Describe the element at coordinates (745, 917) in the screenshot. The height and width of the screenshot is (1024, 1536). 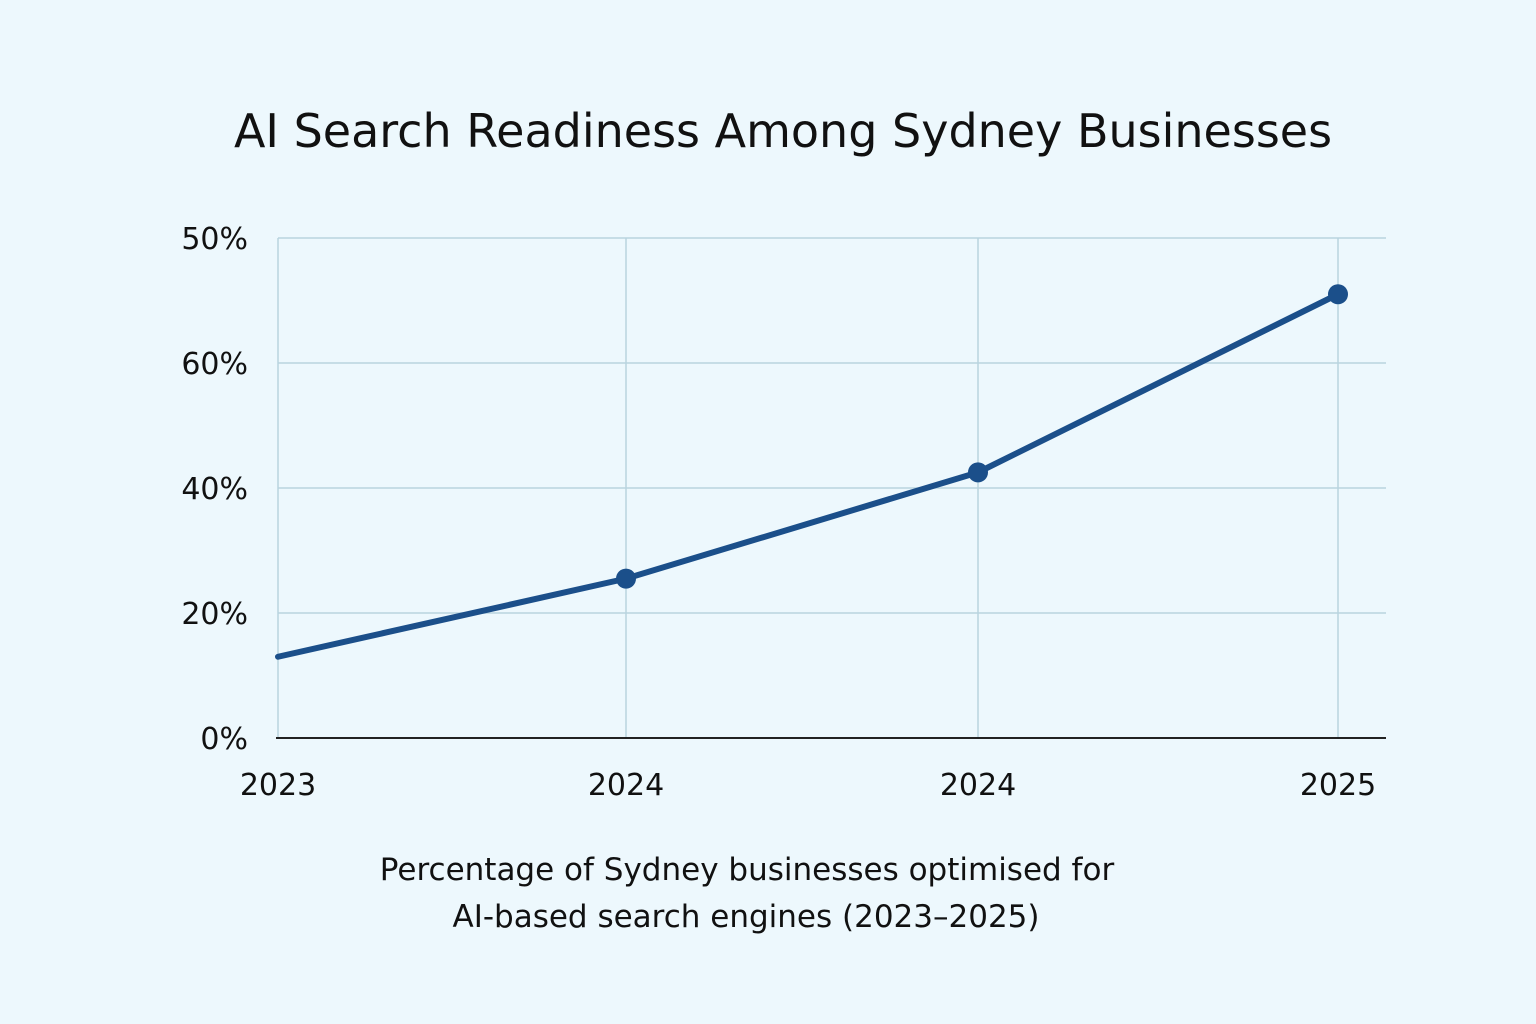
I see `chart-caption-line-2: AI-based search engines (2023–2025)` at that location.